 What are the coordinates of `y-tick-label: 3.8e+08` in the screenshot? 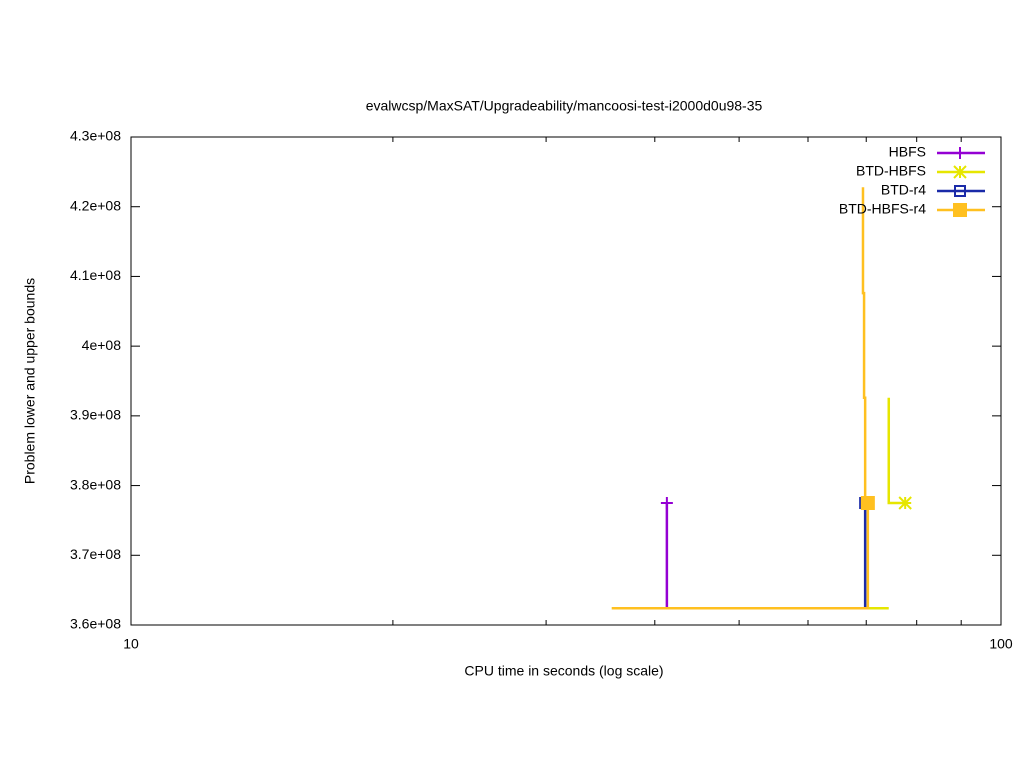 It's located at (95, 484).